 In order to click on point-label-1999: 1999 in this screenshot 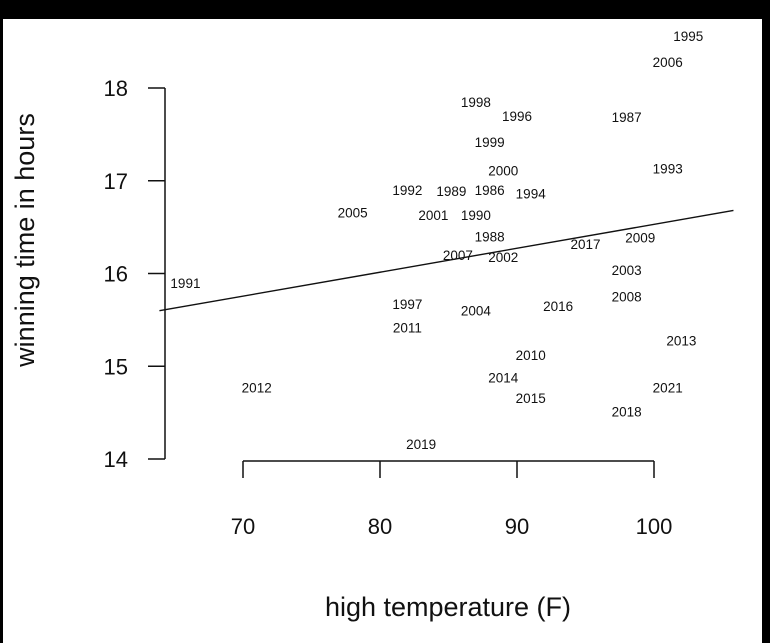, I will do `click(490, 142)`.